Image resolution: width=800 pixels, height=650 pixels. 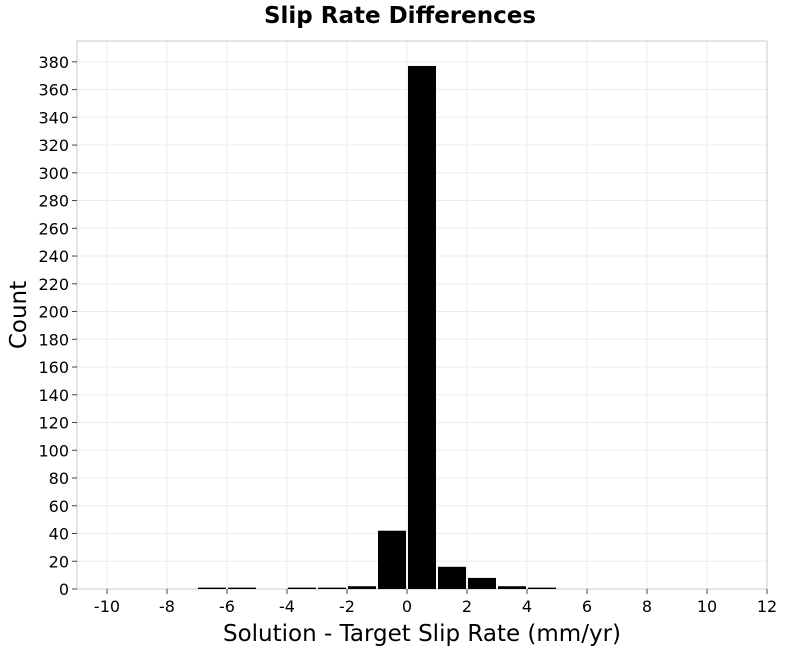 I want to click on y-tick-label: 320, so click(x=53, y=145).